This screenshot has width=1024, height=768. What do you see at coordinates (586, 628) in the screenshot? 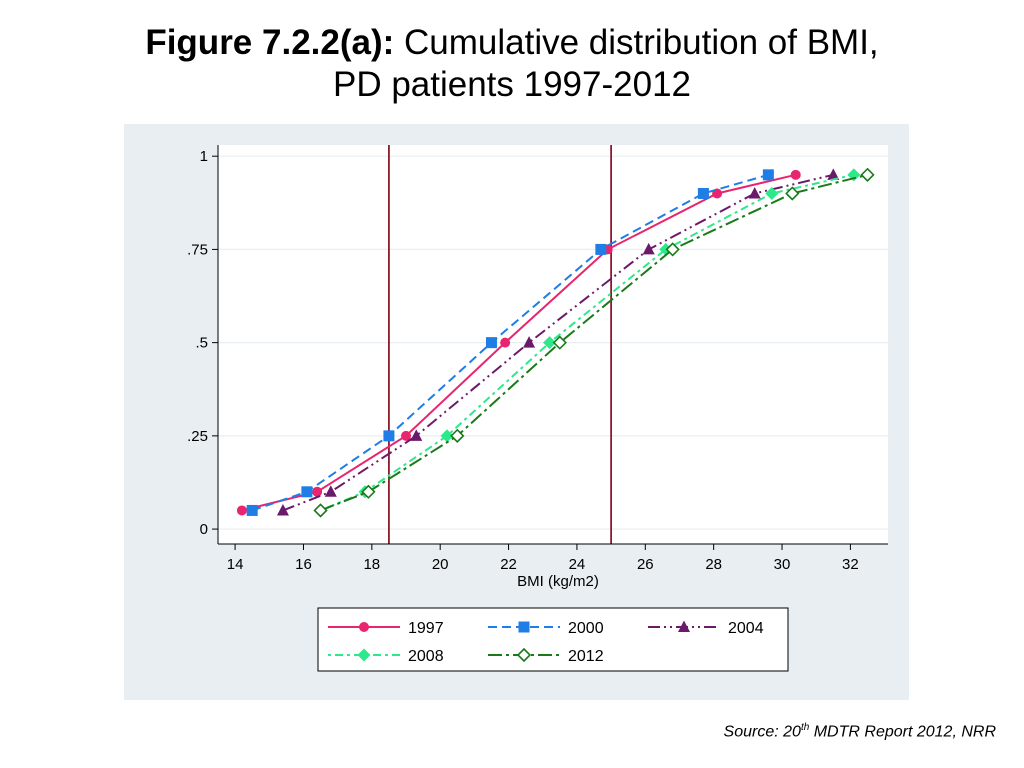
I see `legend-label-2000: 2000` at bounding box center [586, 628].